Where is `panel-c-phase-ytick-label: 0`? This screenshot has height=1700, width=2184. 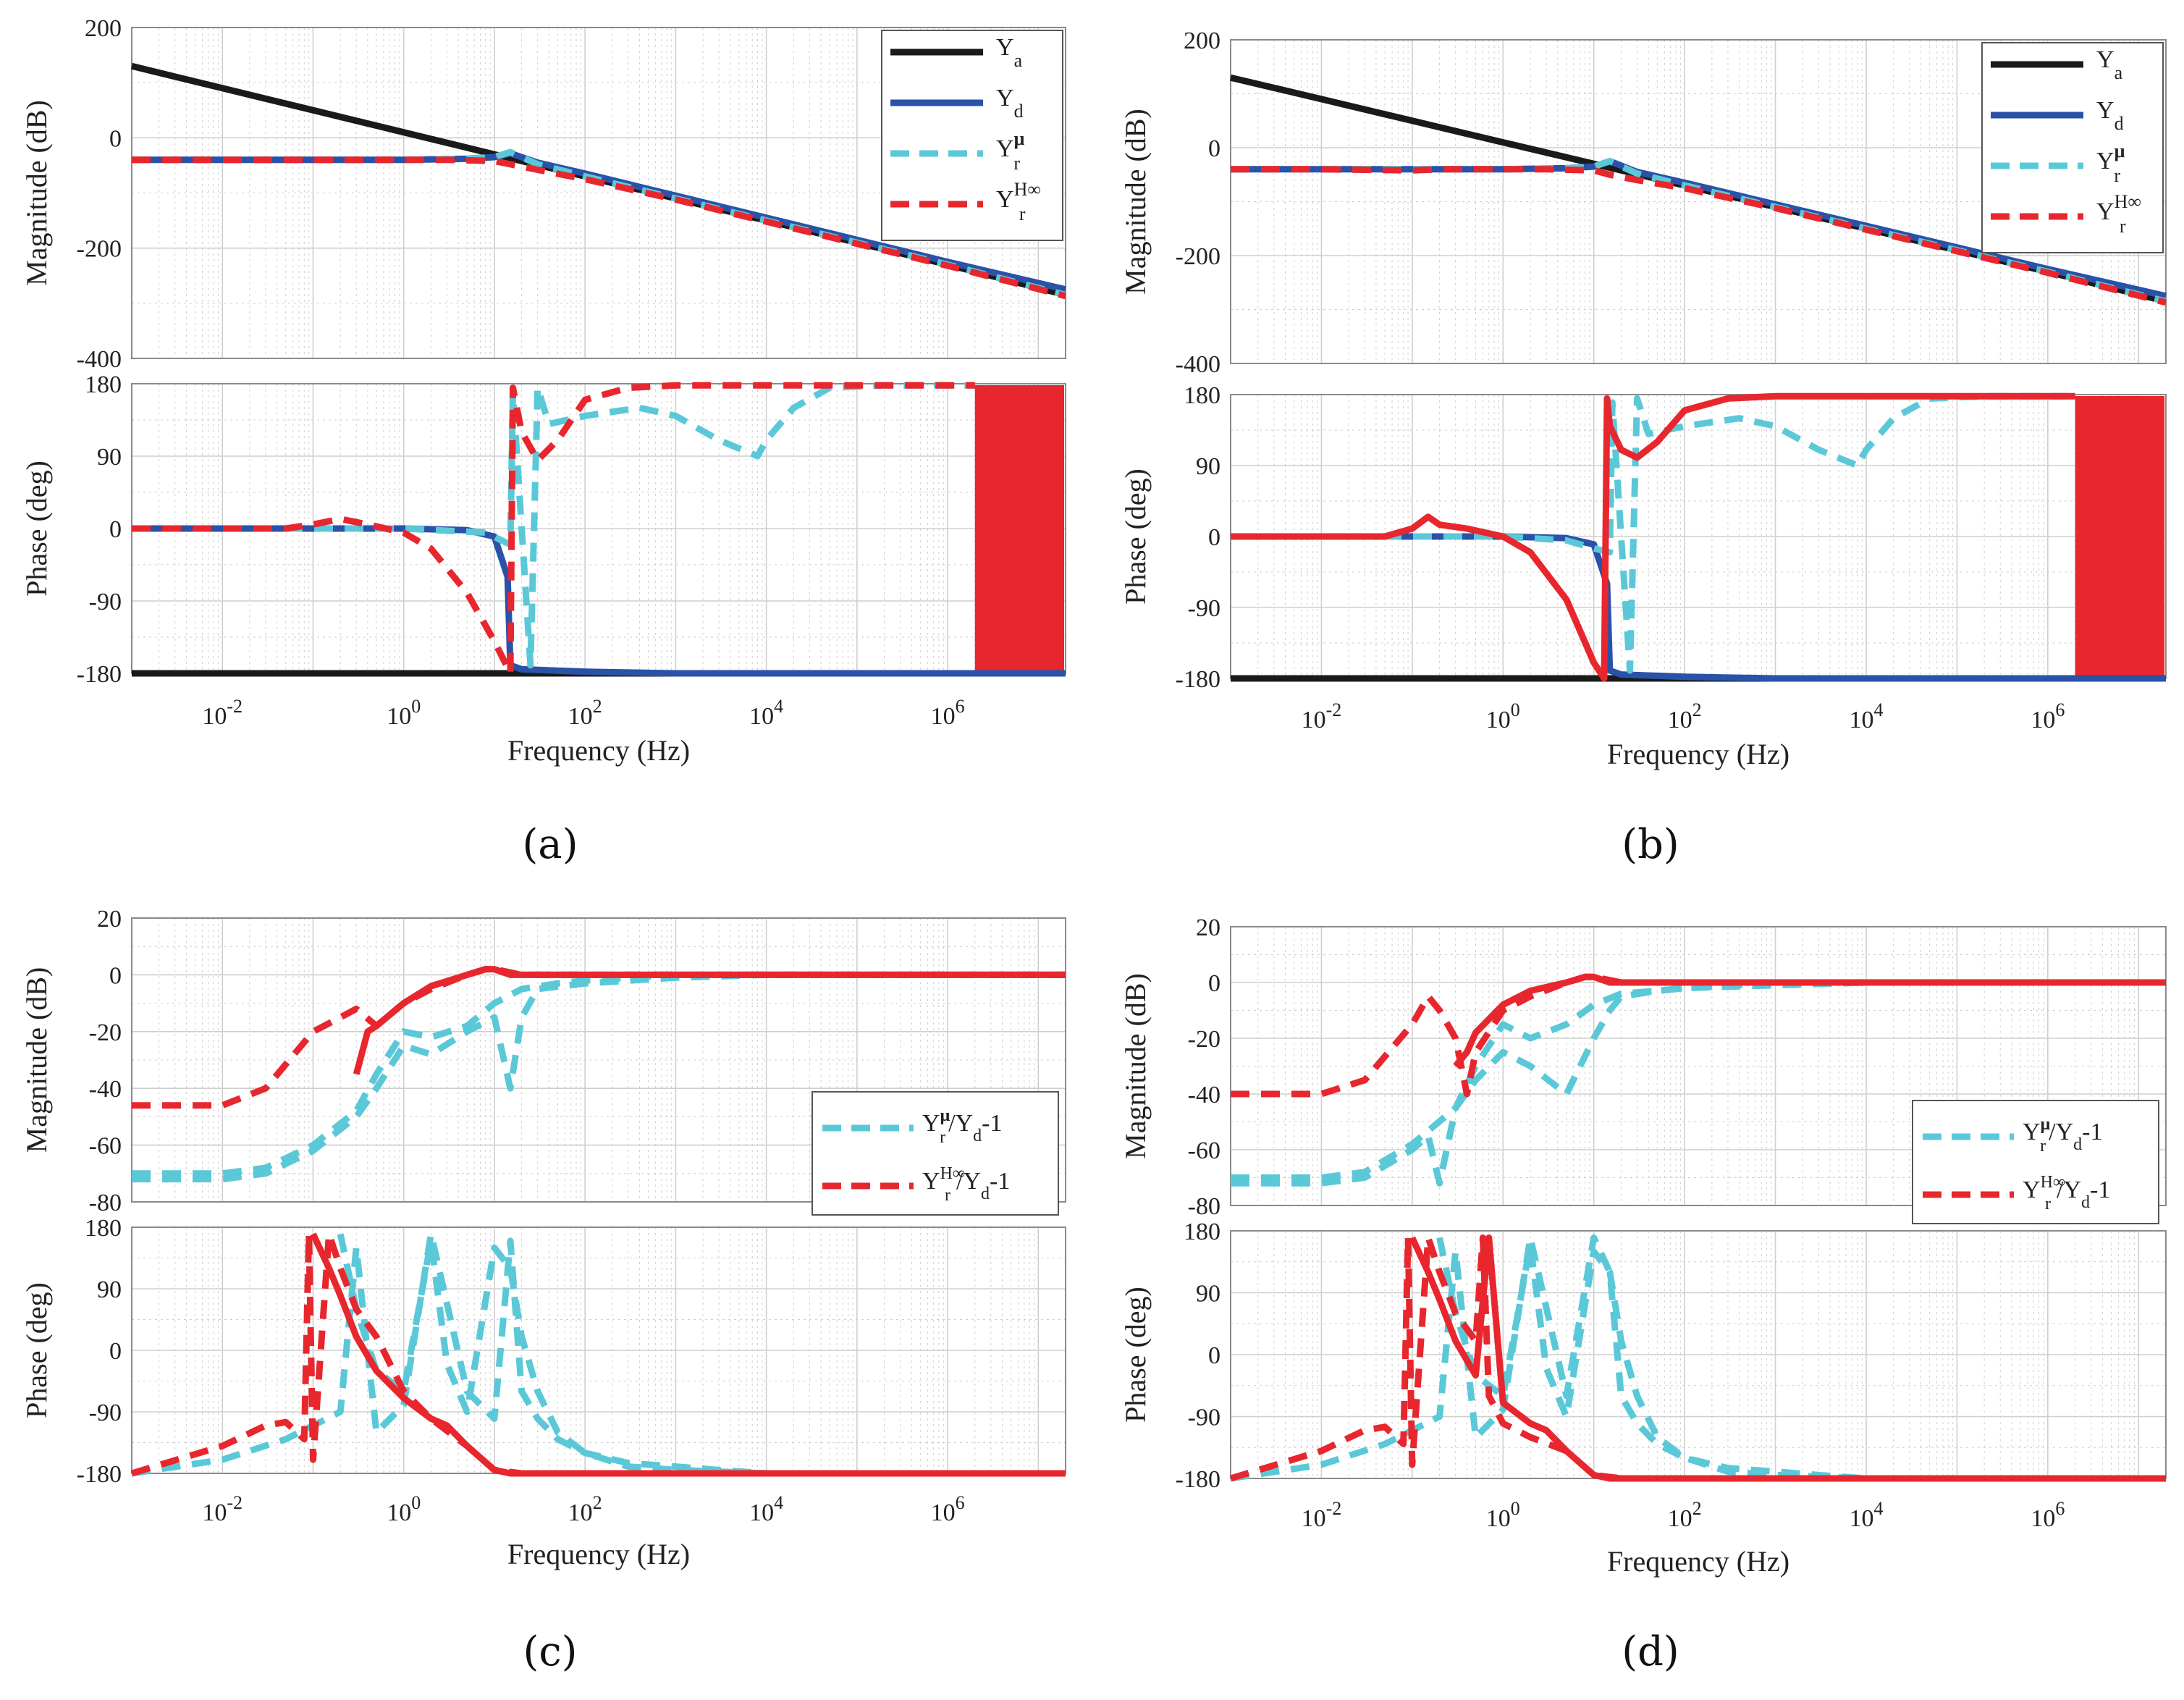
panel-c-phase-ytick-label: 0 is located at coordinates (115, 1351).